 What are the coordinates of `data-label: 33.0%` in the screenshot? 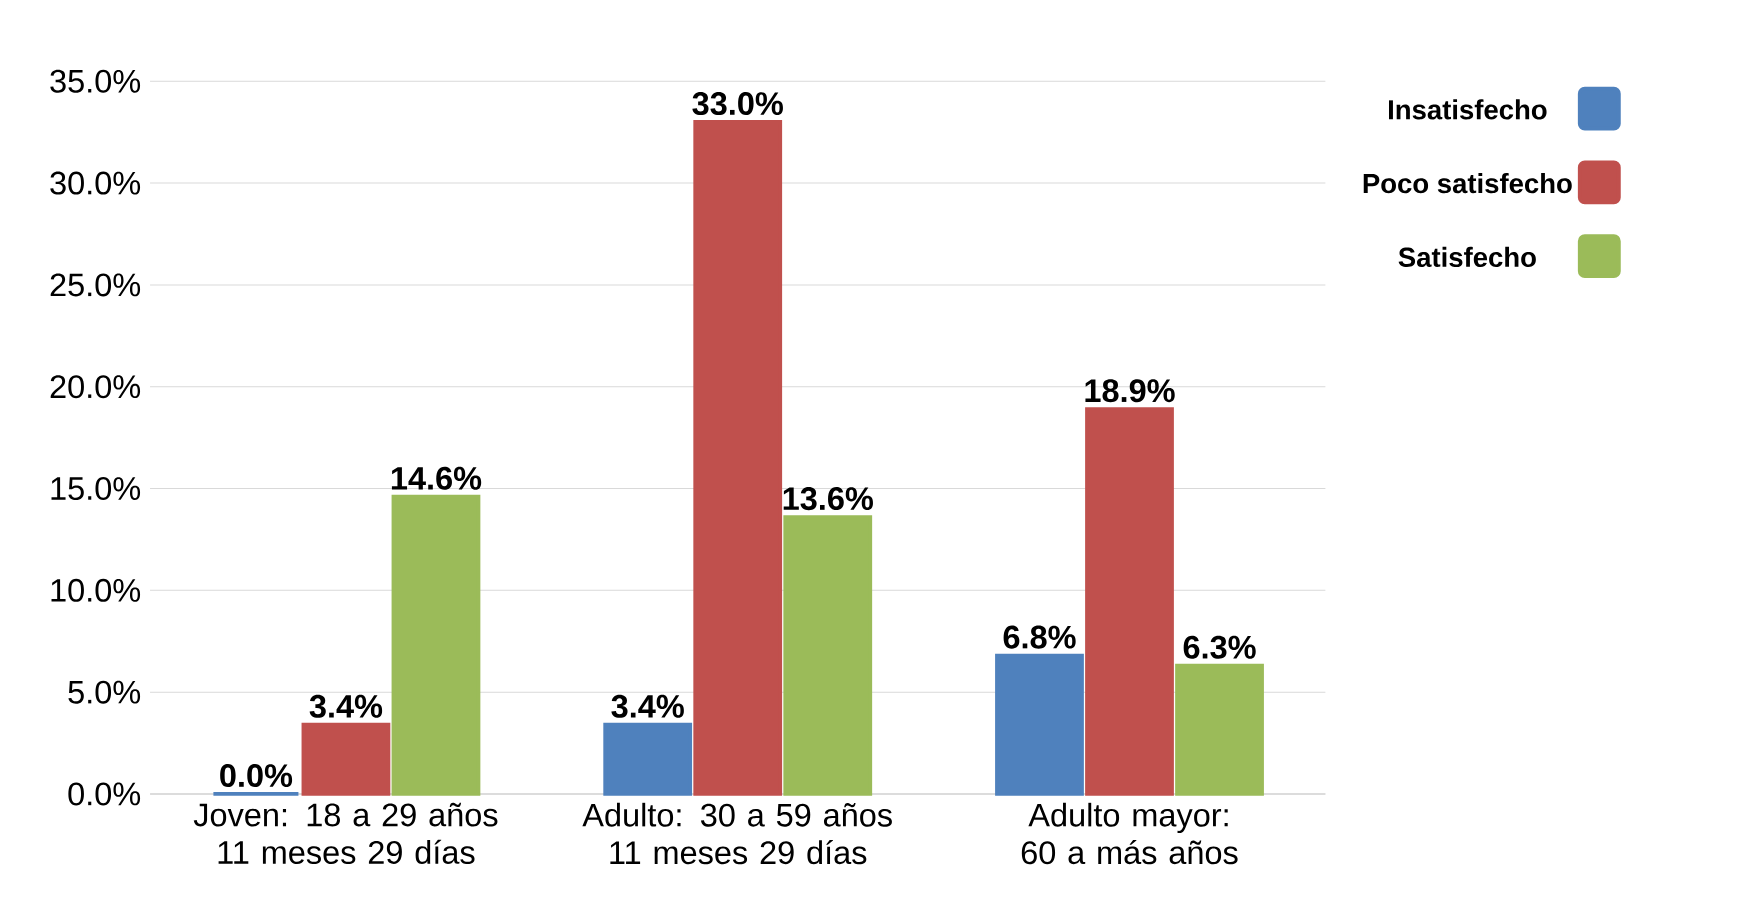 It's located at (737, 104).